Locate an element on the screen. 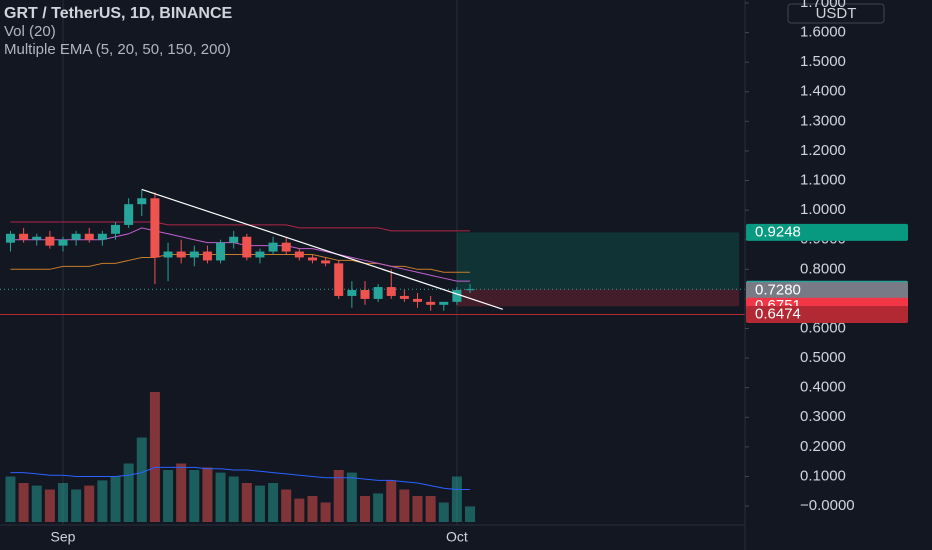  y-tick-label: 0.6000 is located at coordinates (823, 327).